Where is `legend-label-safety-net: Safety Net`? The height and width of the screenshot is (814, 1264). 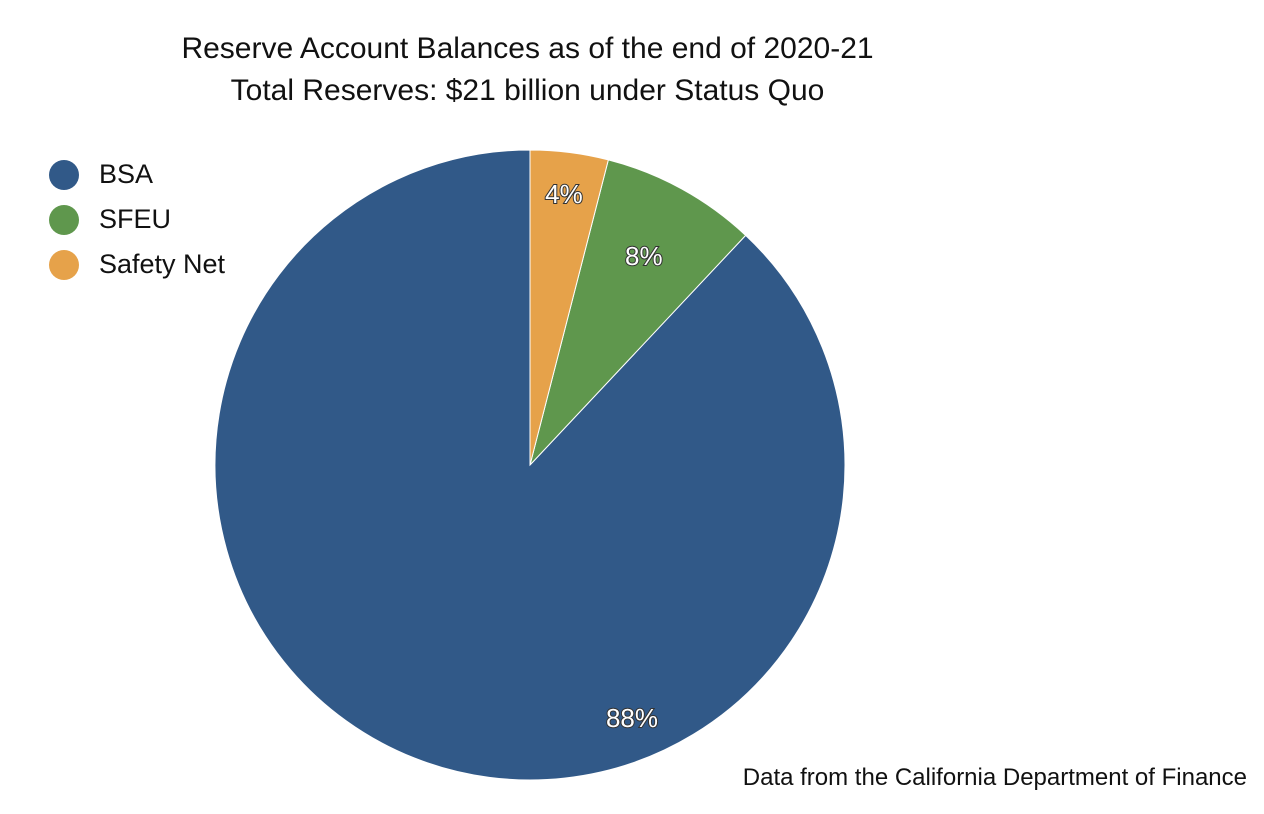 legend-label-safety-net: Safety Net is located at coordinates (162, 264).